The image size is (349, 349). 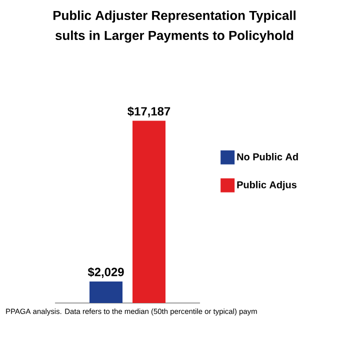 What do you see at coordinates (267, 185) in the screenshot?
I see `legend-label: Public Adjus` at bounding box center [267, 185].